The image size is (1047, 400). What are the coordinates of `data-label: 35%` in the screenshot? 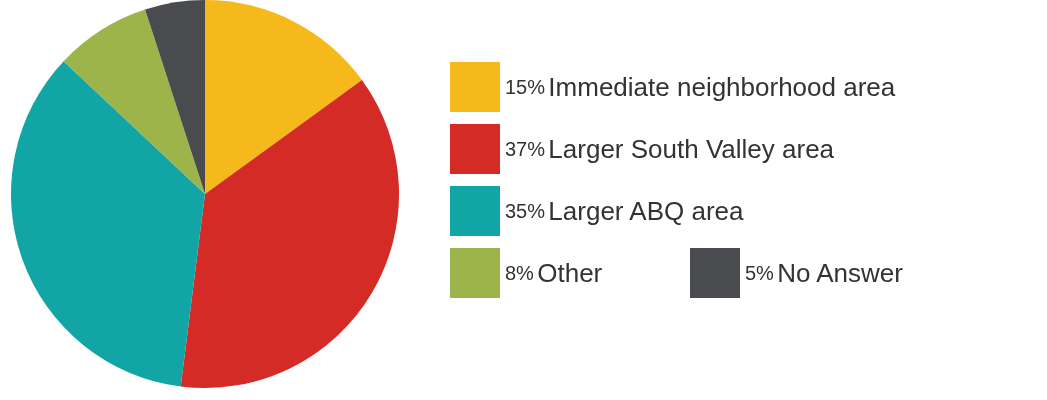 It's located at (525, 211).